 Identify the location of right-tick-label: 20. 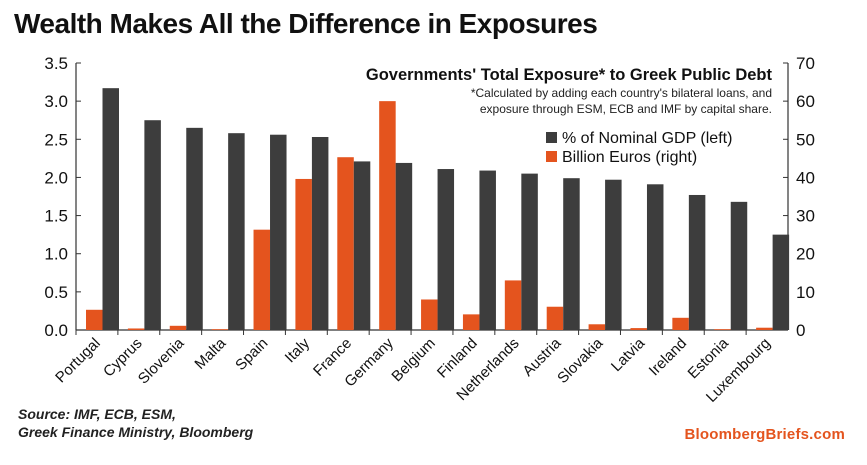
(805, 254).